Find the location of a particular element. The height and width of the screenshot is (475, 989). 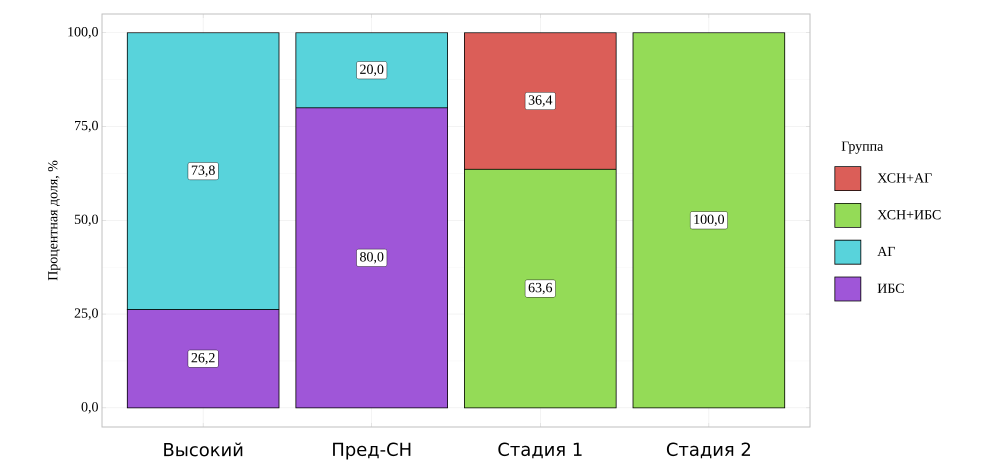

legend-title: Группа is located at coordinates (863, 148).